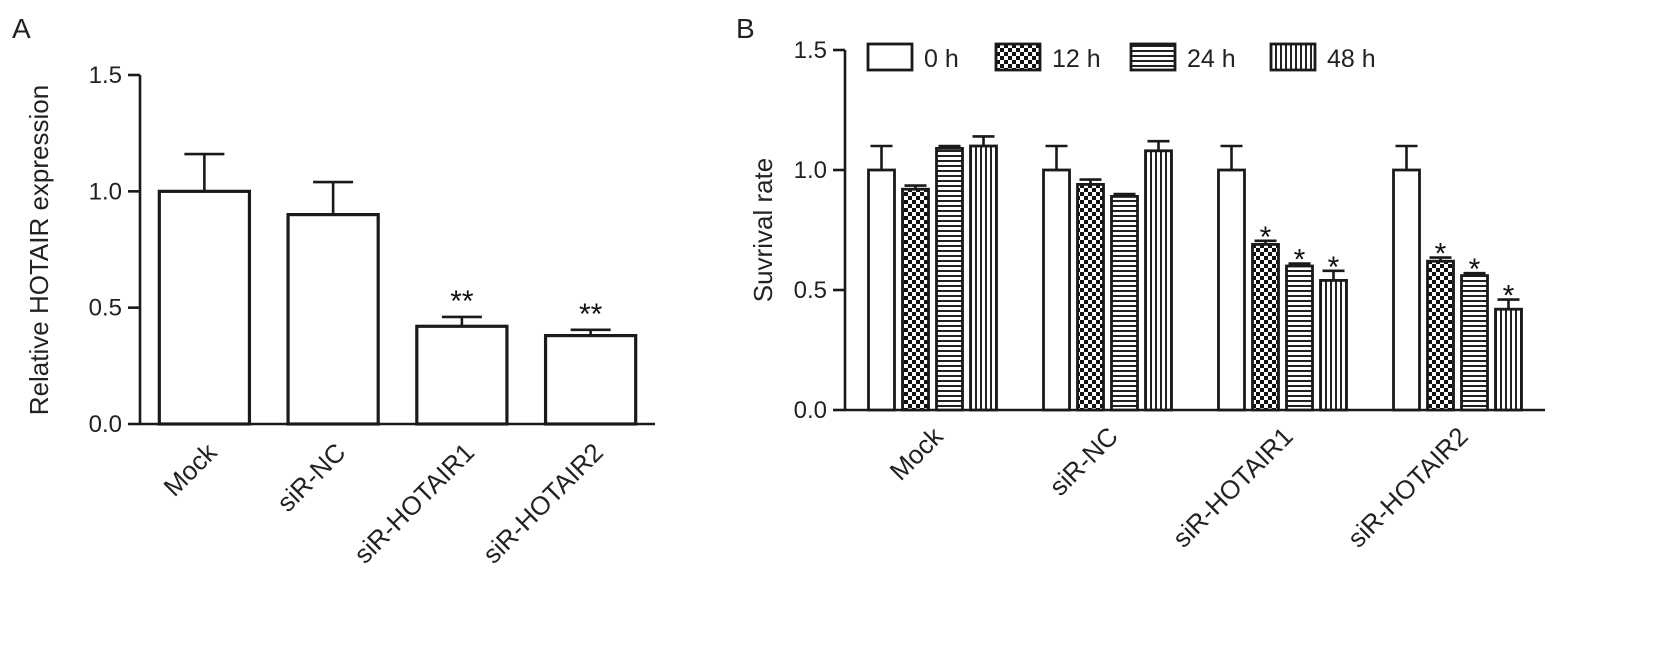  What do you see at coordinates (1083, 461) in the screenshot?
I see `panel-b-category-label: siR-NC` at bounding box center [1083, 461].